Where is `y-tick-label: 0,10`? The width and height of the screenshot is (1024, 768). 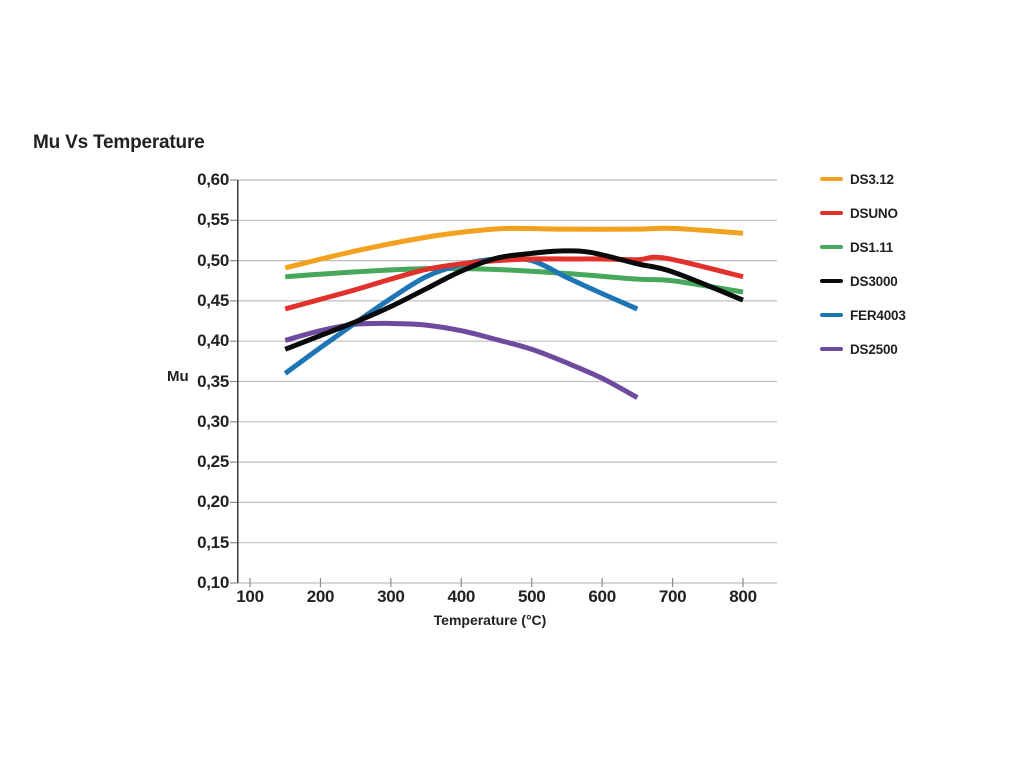 y-tick-label: 0,10 is located at coordinates (213, 582).